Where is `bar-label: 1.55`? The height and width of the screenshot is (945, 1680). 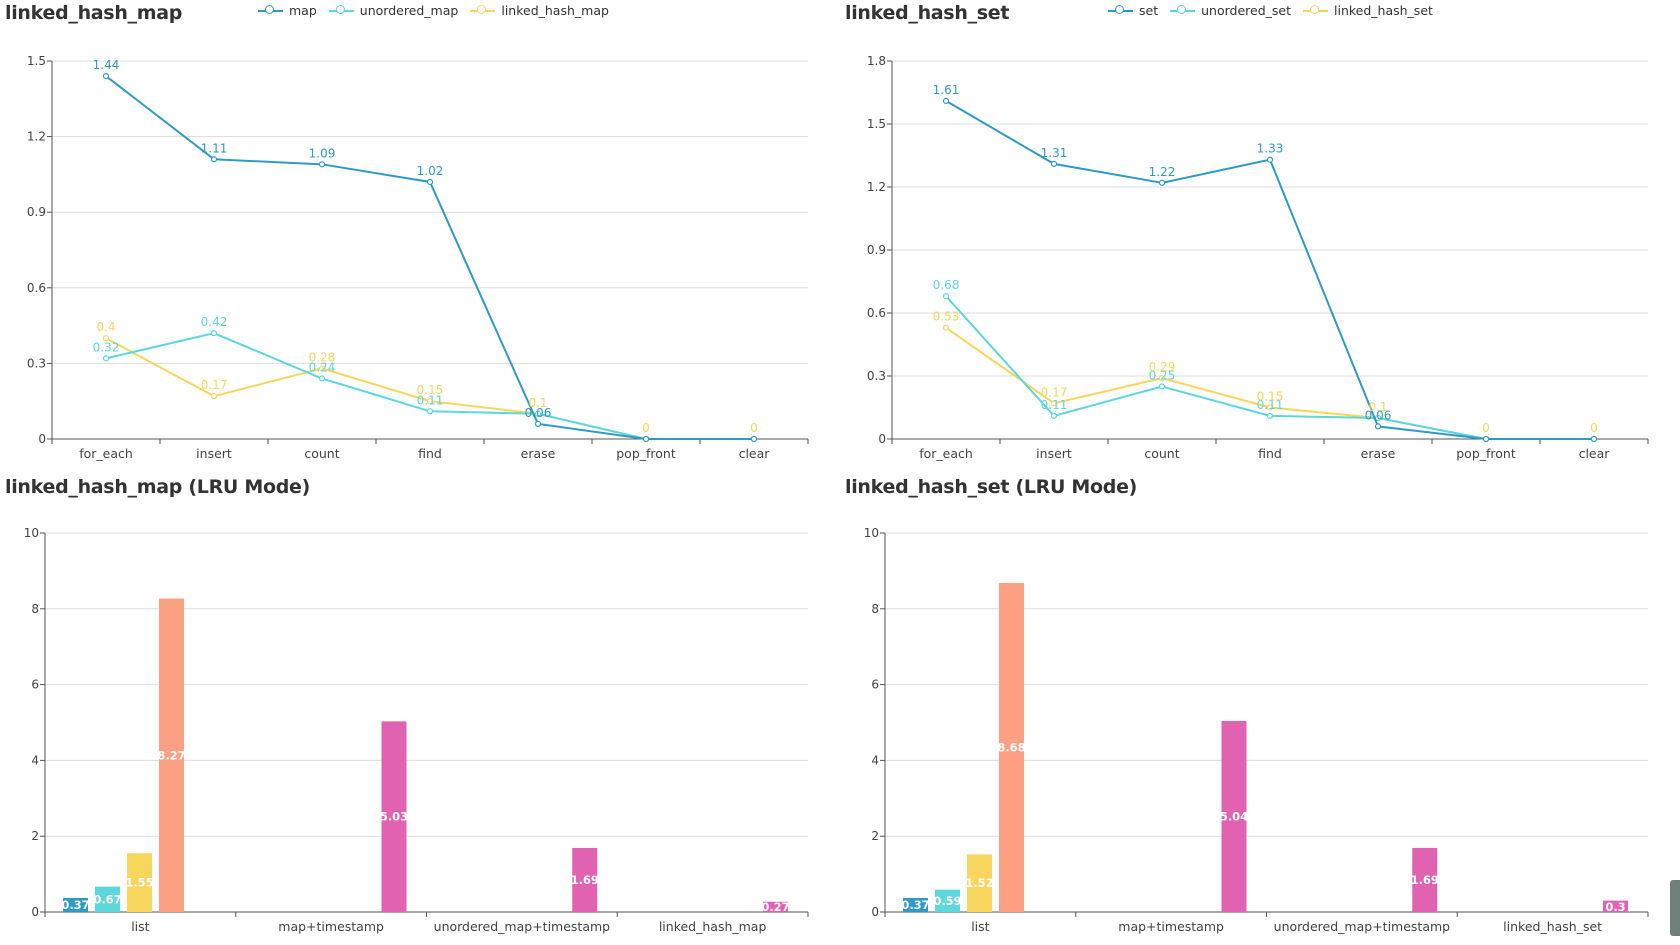
bar-label: 1.55 is located at coordinates (139, 883).